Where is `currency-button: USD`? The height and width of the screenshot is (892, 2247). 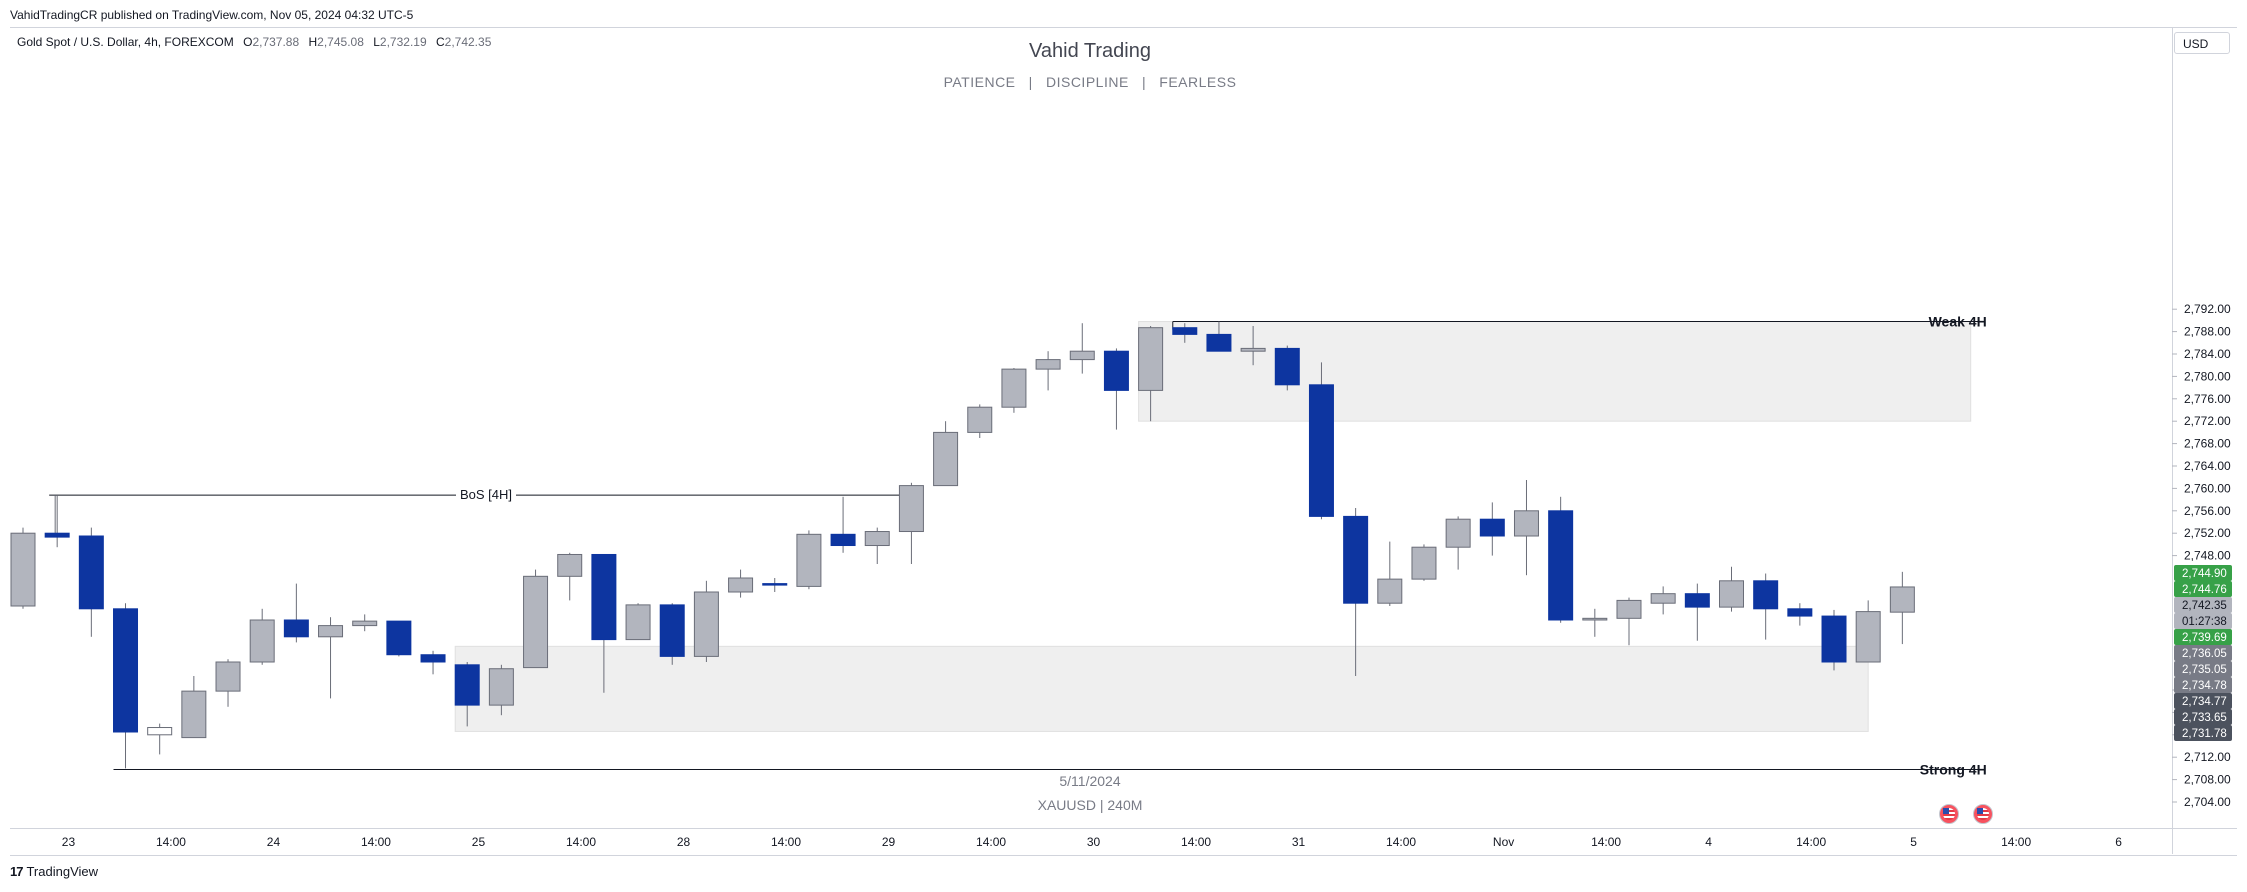
currency-button: USD is located at coordinates (2202, 43).